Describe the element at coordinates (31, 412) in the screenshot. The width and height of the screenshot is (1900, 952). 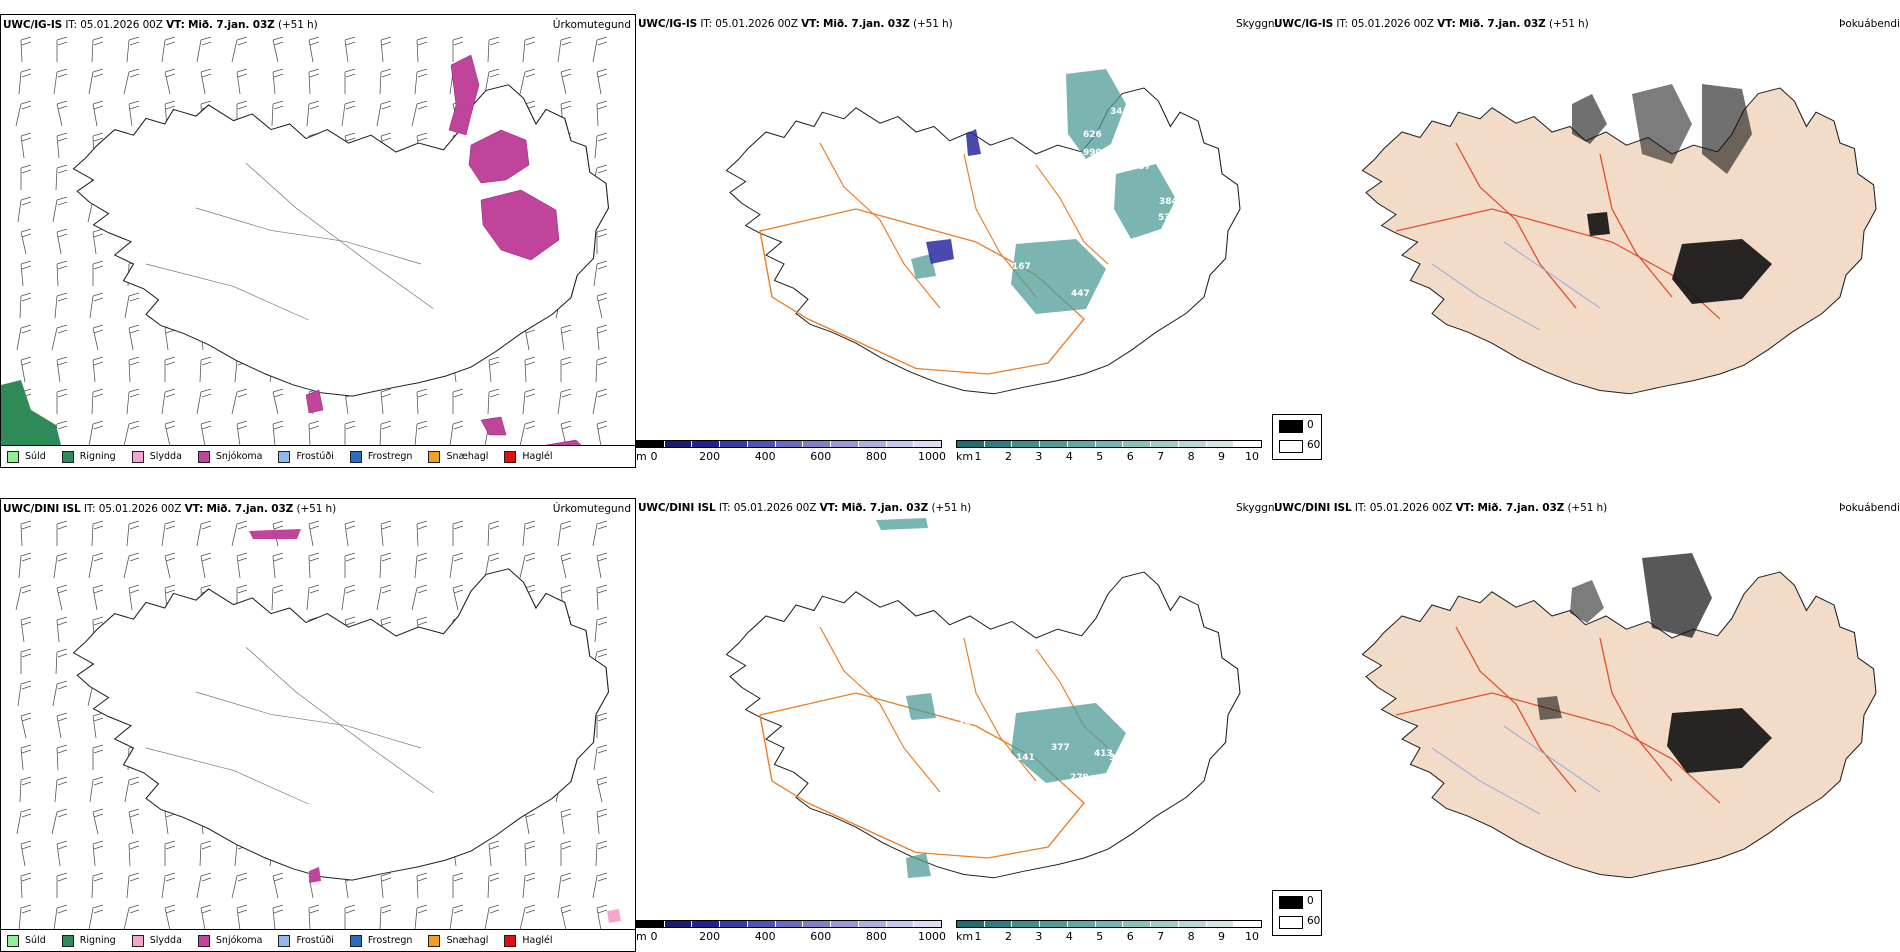
I see `rain-area` at that location.